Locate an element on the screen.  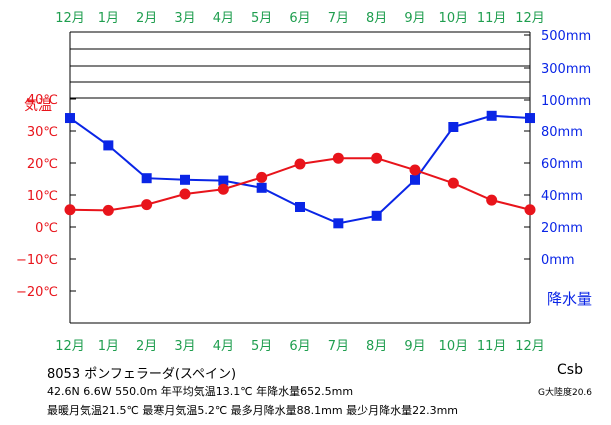
precipitation-tick-label: 20mm is located at coordinates (562, 228).